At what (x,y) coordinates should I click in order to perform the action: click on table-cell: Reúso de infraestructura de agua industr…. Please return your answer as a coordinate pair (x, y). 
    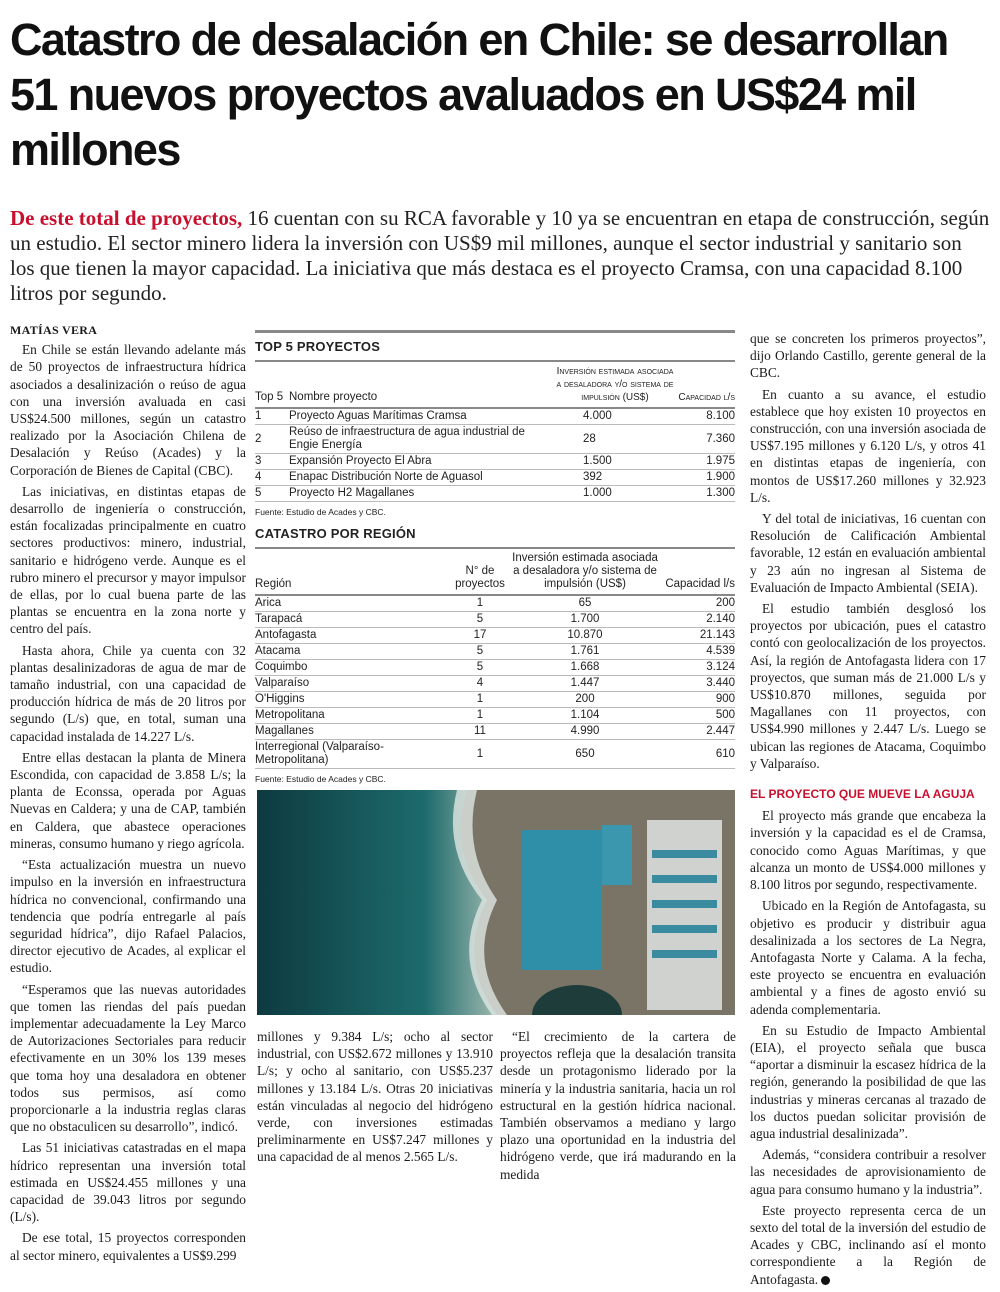
    Looking at the image, I should click on (422, 439).